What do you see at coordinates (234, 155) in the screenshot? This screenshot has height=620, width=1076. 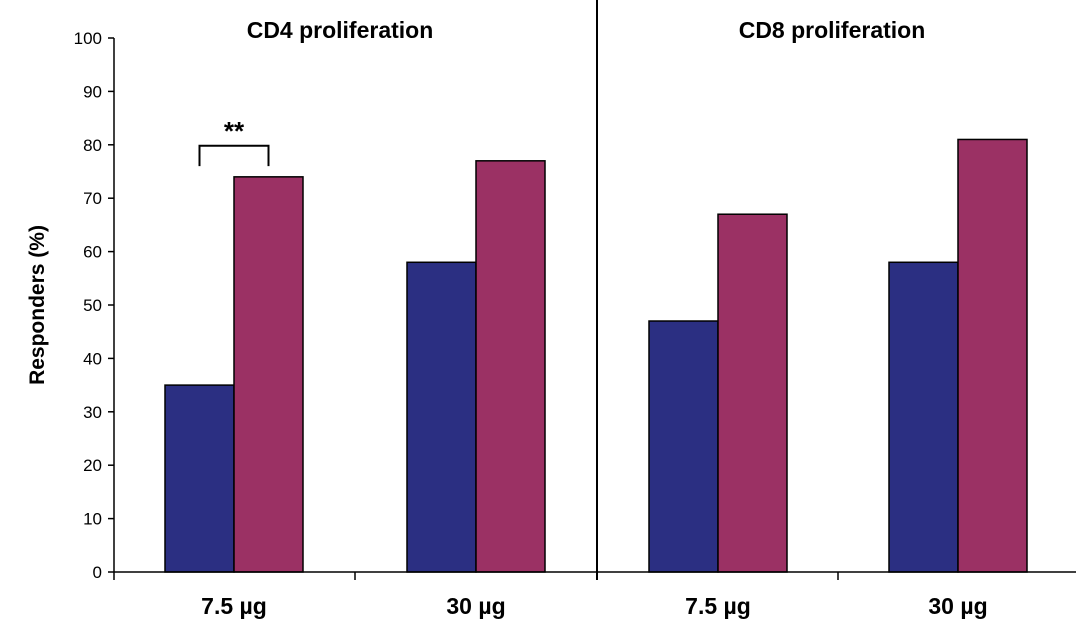 I see `significance-bracket` at bounding box center [234, 155].